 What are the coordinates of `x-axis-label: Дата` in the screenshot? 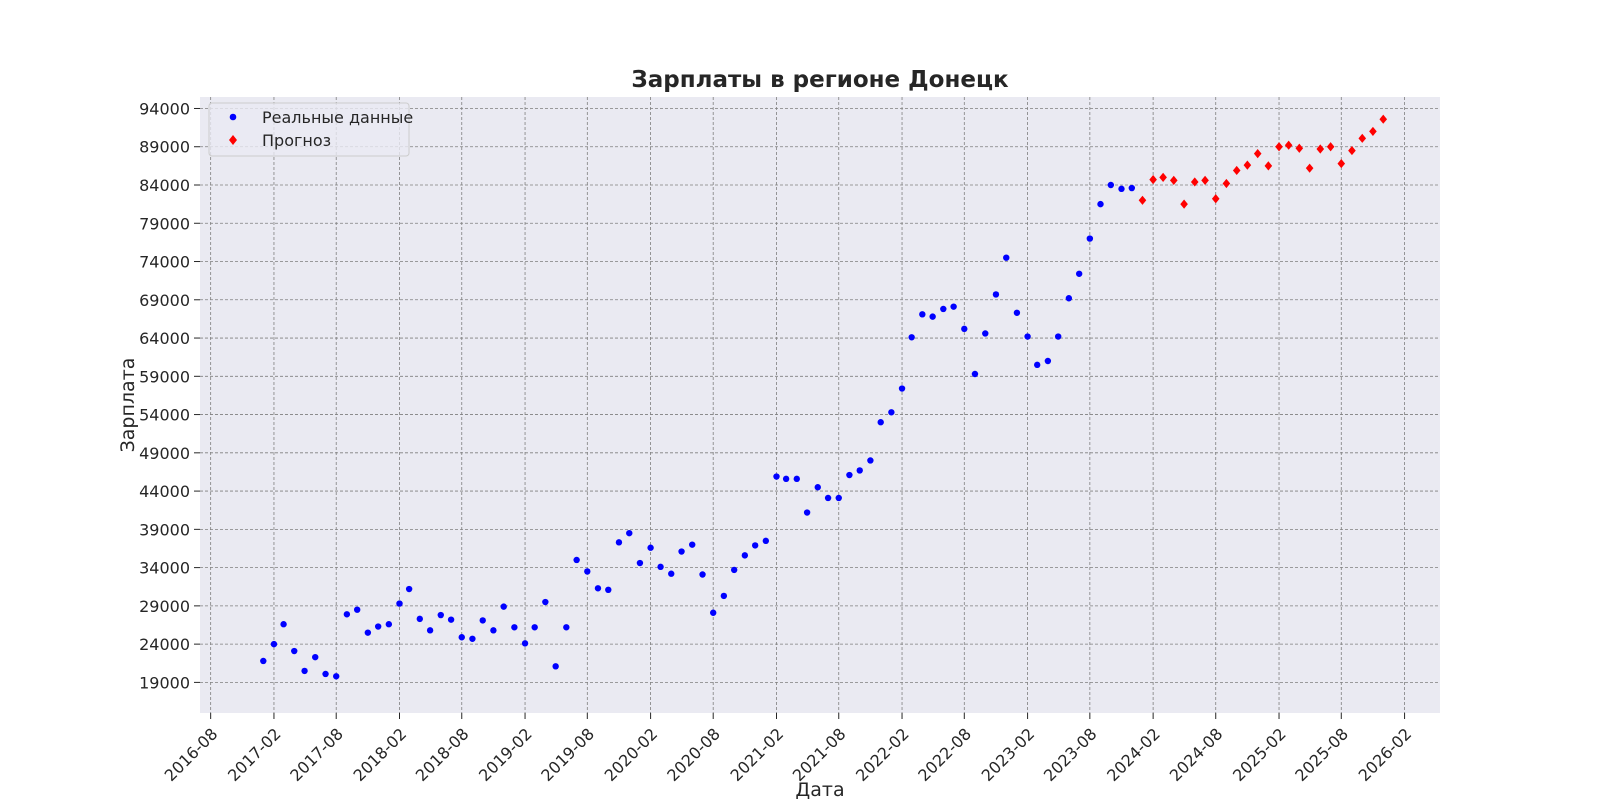 It's located at (819, 789).